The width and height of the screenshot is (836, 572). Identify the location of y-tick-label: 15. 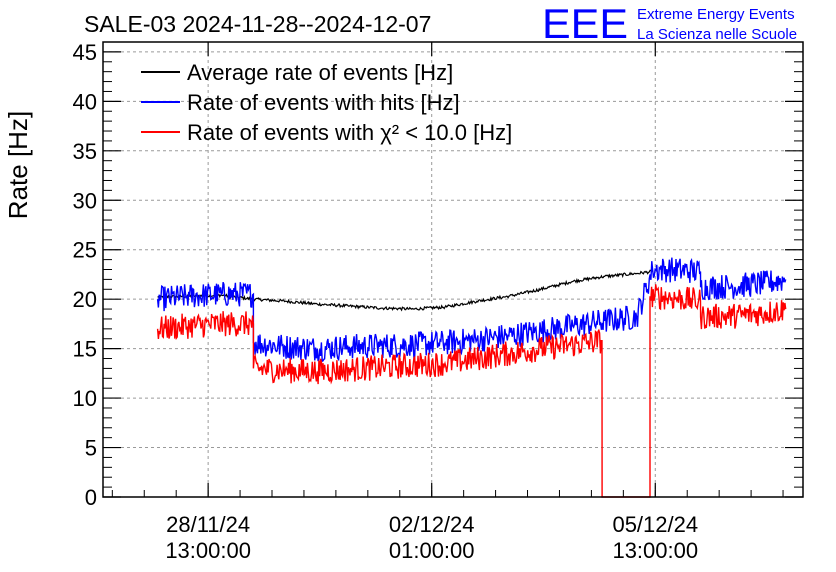
(85, 349).